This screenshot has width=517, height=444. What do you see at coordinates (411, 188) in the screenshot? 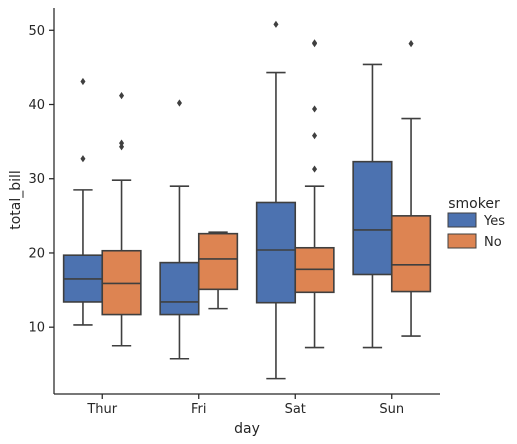
I see `box-group-no-sun` at bounding box center [411, 188].